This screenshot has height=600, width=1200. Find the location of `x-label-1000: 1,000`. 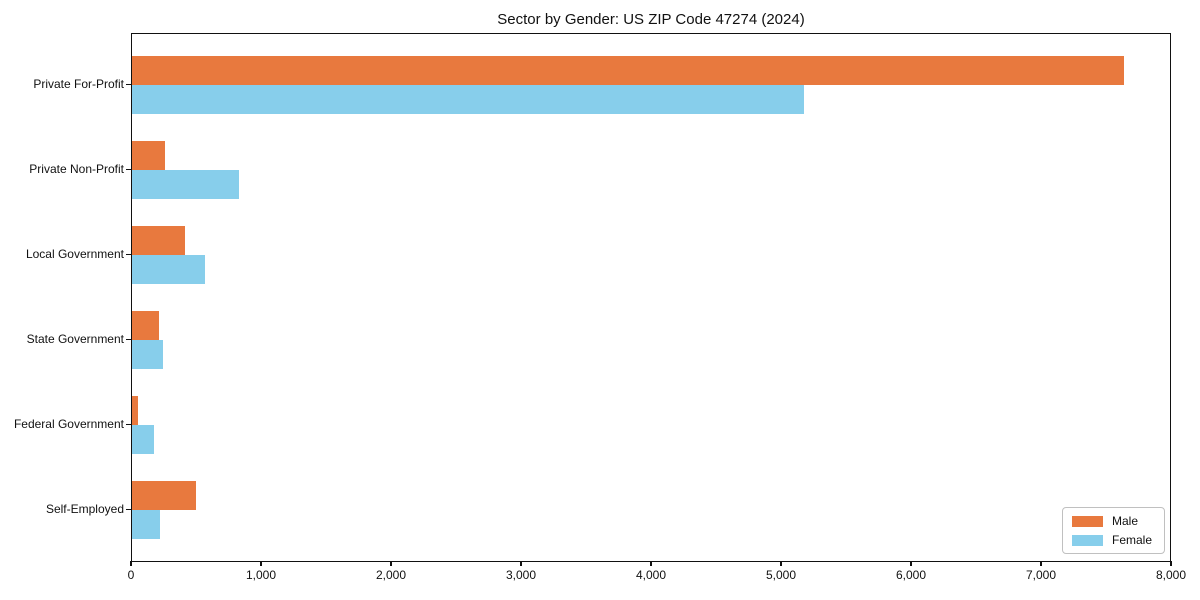

x-label-1000: 1,000 is located at coordinates (261, 575).